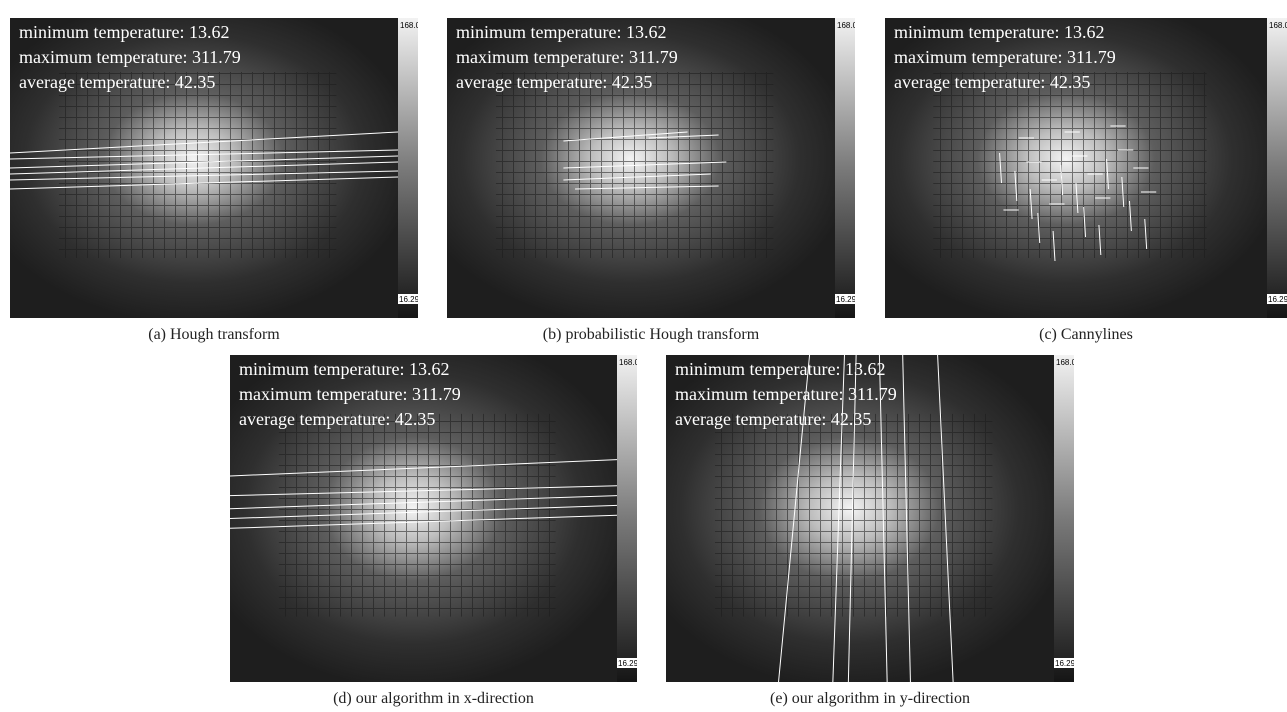 This screenshot has height=712, width=1287. Describe the element at coordinates (870, 698) in the screenshot. I see `caption: (e) our algorithm in y-direction` at that location.